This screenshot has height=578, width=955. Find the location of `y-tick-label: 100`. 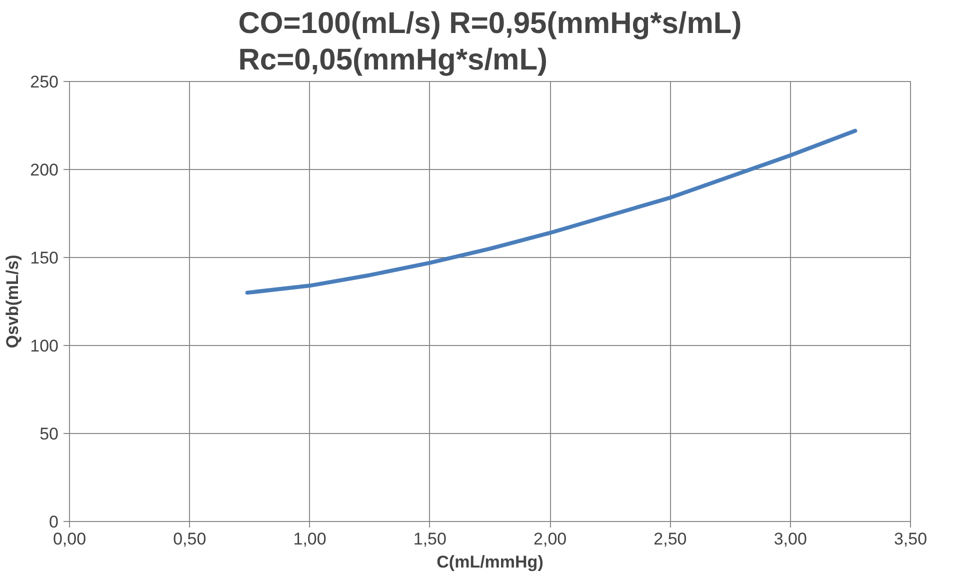

y-tick-label: 100 is located at coordinates (44, 346).